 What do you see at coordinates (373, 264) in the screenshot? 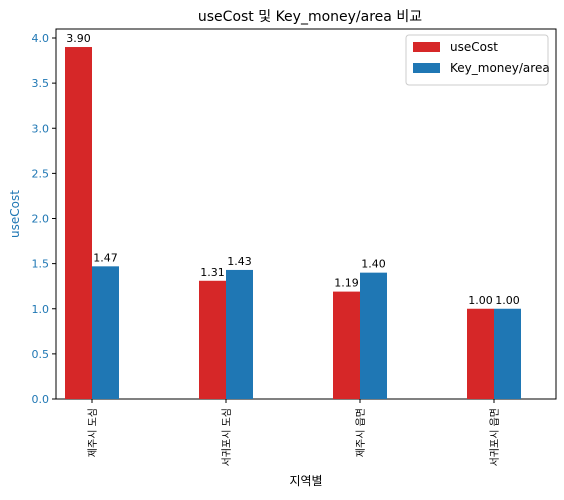
I see `data-label: 1.40` at bounding box center [373, 264].